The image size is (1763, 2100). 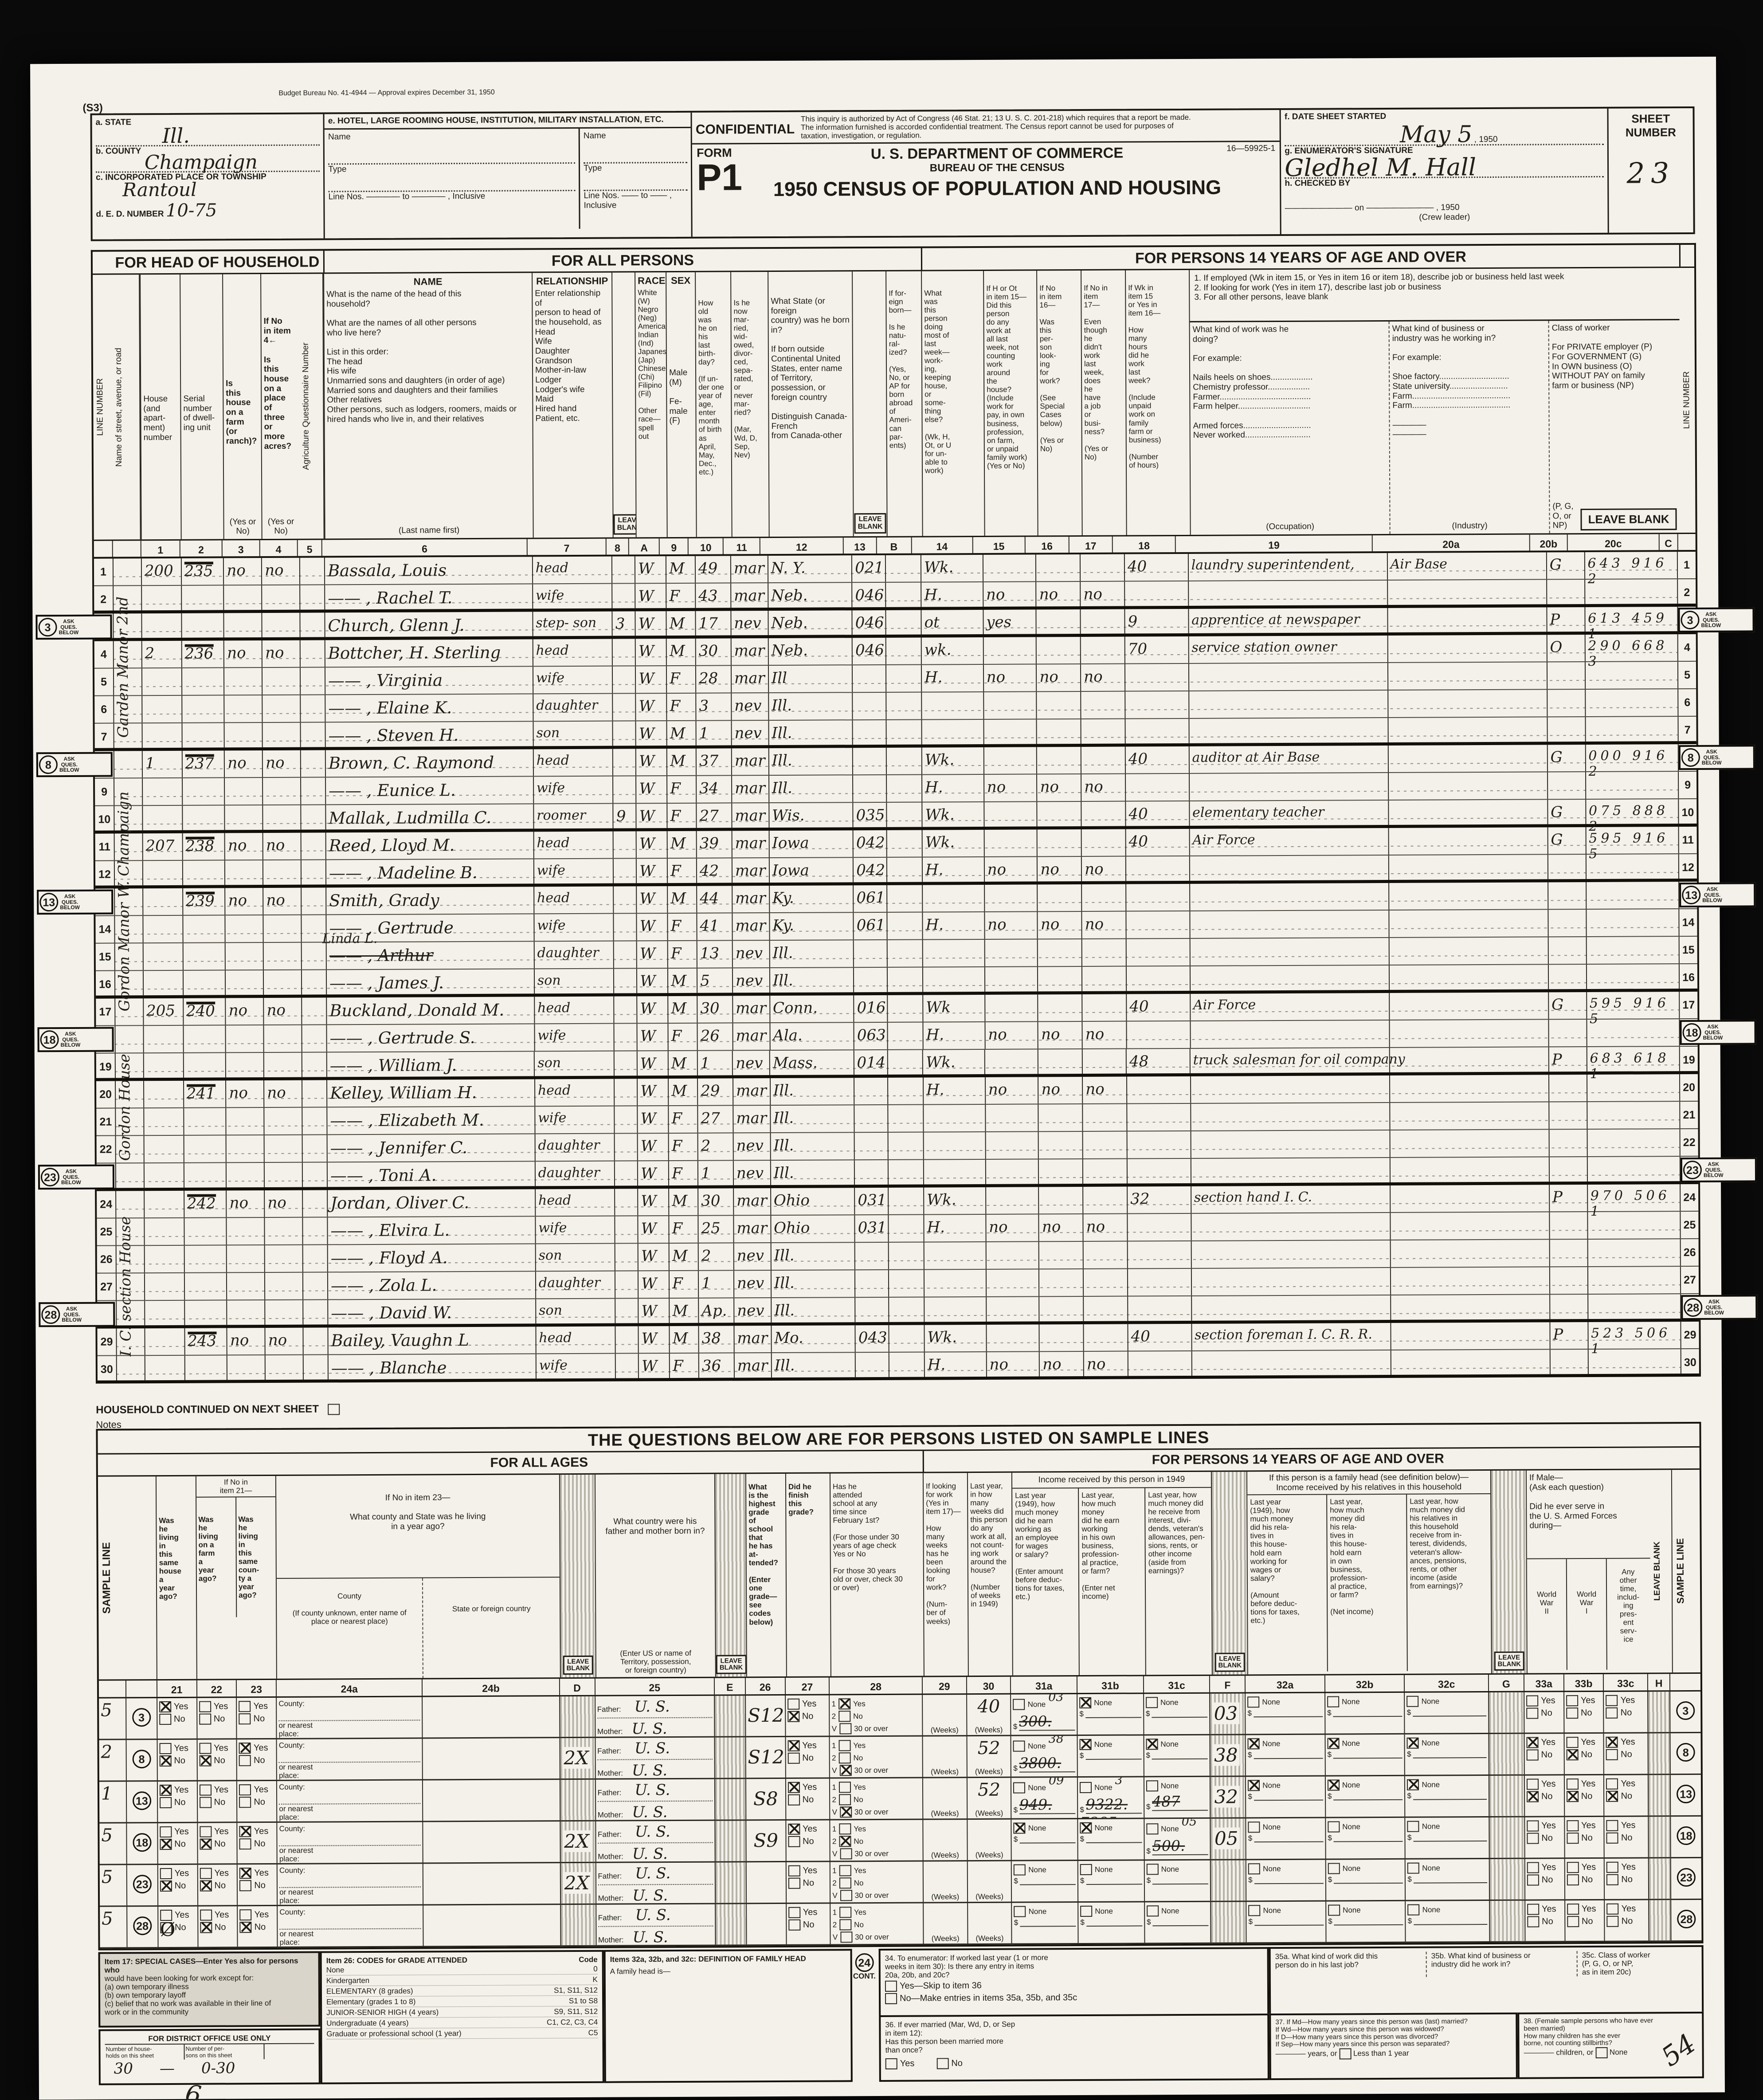 What do you see at coordinates (1659, 1920) in the screenshot?
I see `sample-cell-H` at bounding box center [1659, 1920].